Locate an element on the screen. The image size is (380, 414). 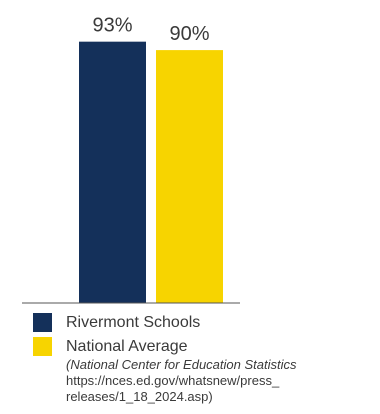
source-url-line-1: https://nces.ed.gov/whatsnew/press_ is located at coordinates (173, 380).